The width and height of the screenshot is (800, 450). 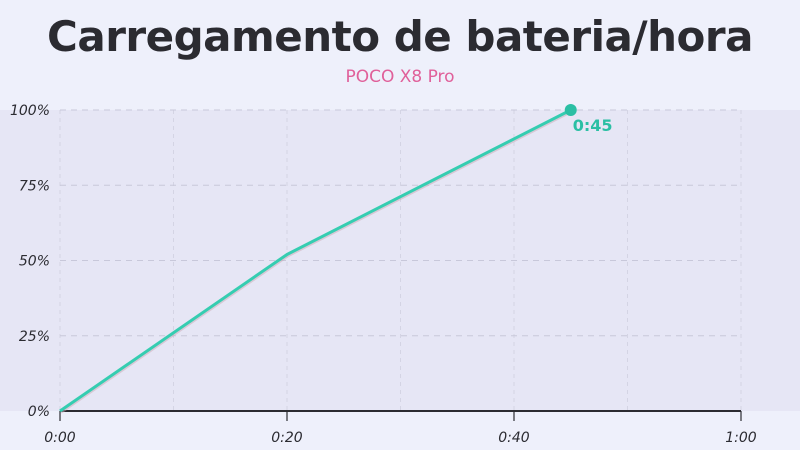 What do you see at coordinates (30, 111) in the screenshot?
I see `y-tick-label: 100%` at bounding box center [30, 111].